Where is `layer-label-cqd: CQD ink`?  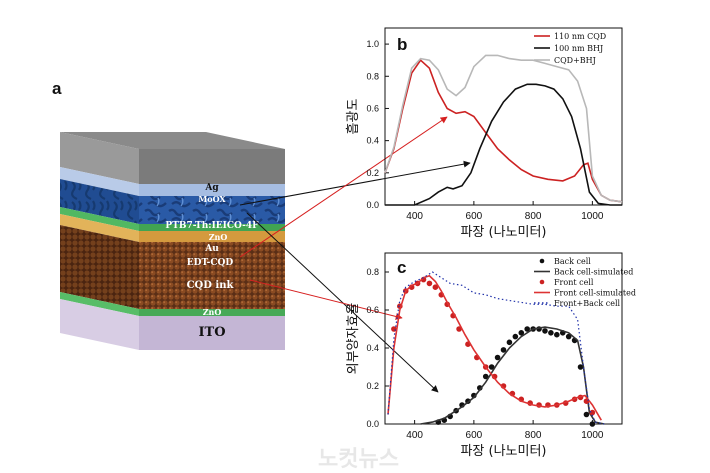 layer-label-cqd: CQD ink is located at coordinates (211, 285).